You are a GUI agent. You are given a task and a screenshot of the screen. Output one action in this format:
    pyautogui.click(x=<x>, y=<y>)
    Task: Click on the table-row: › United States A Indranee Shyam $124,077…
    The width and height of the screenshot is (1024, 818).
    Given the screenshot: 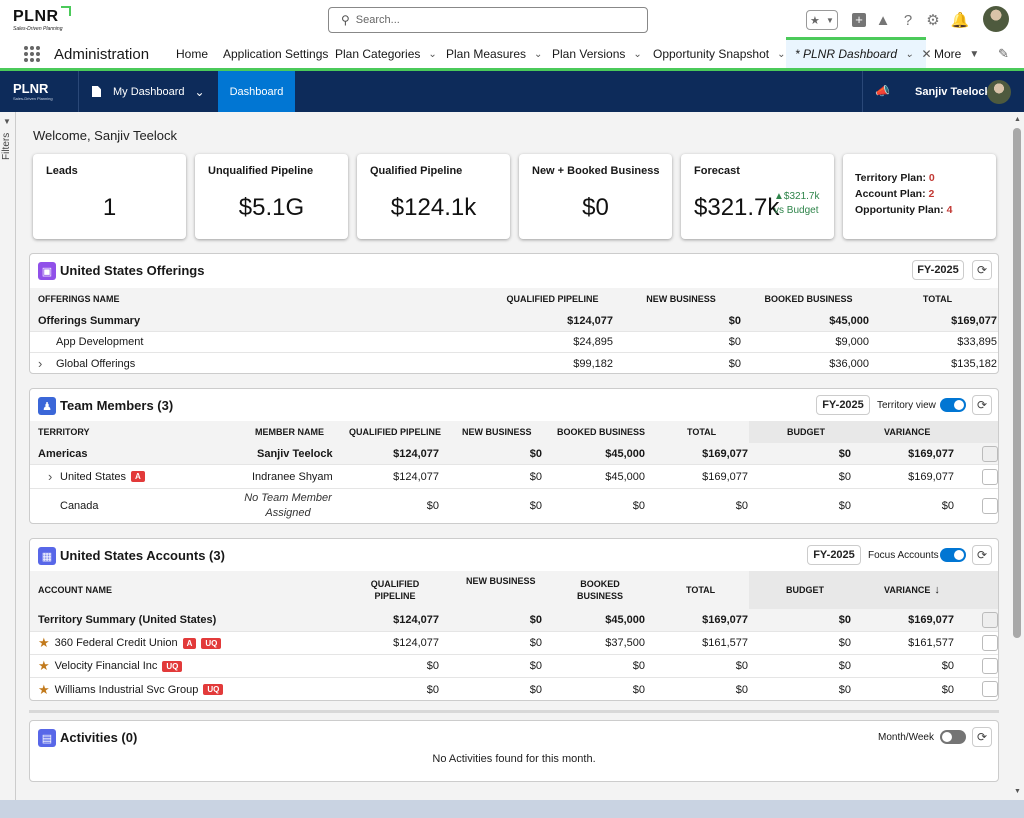 What is the action you would take?
    pyautogui.click(x=514, y=477)
    